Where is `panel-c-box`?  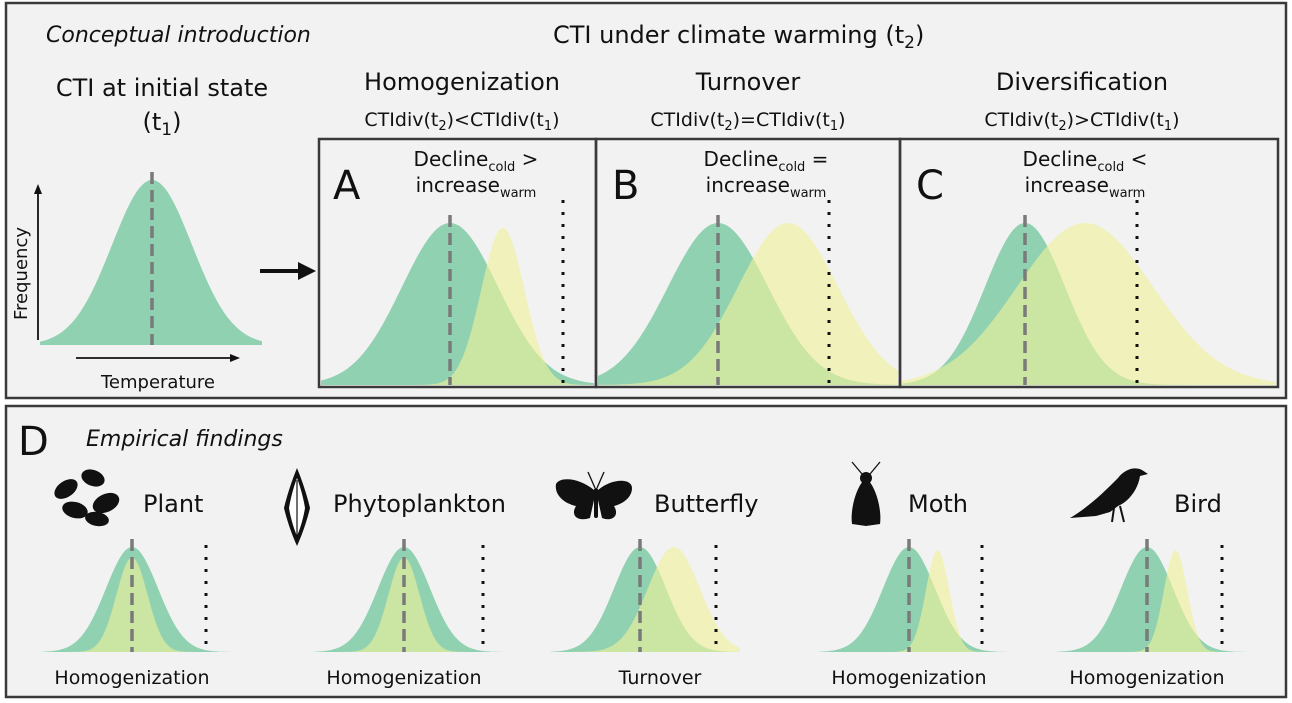
panel-c-box is located at coordinates (1089, 263).